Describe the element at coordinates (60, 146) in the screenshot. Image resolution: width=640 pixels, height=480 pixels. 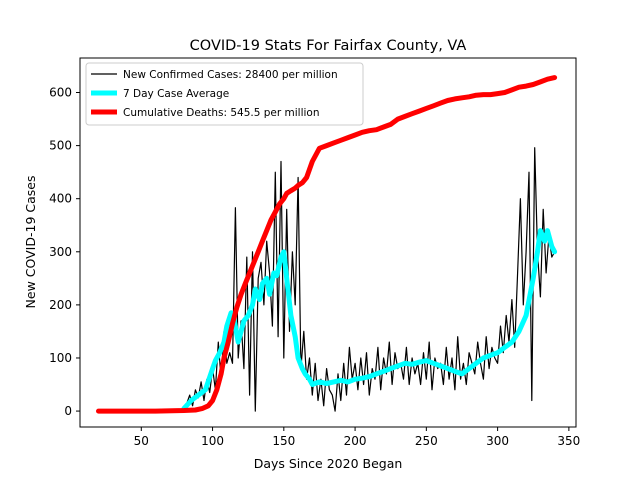
I see `y-tick-label: 500` at that location.